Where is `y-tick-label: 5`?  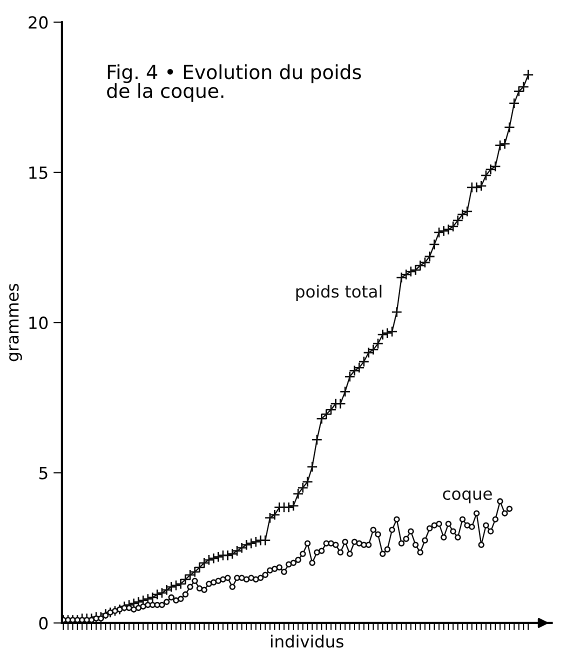
y-tick-label: 5 is located at coordinates (43, 473).